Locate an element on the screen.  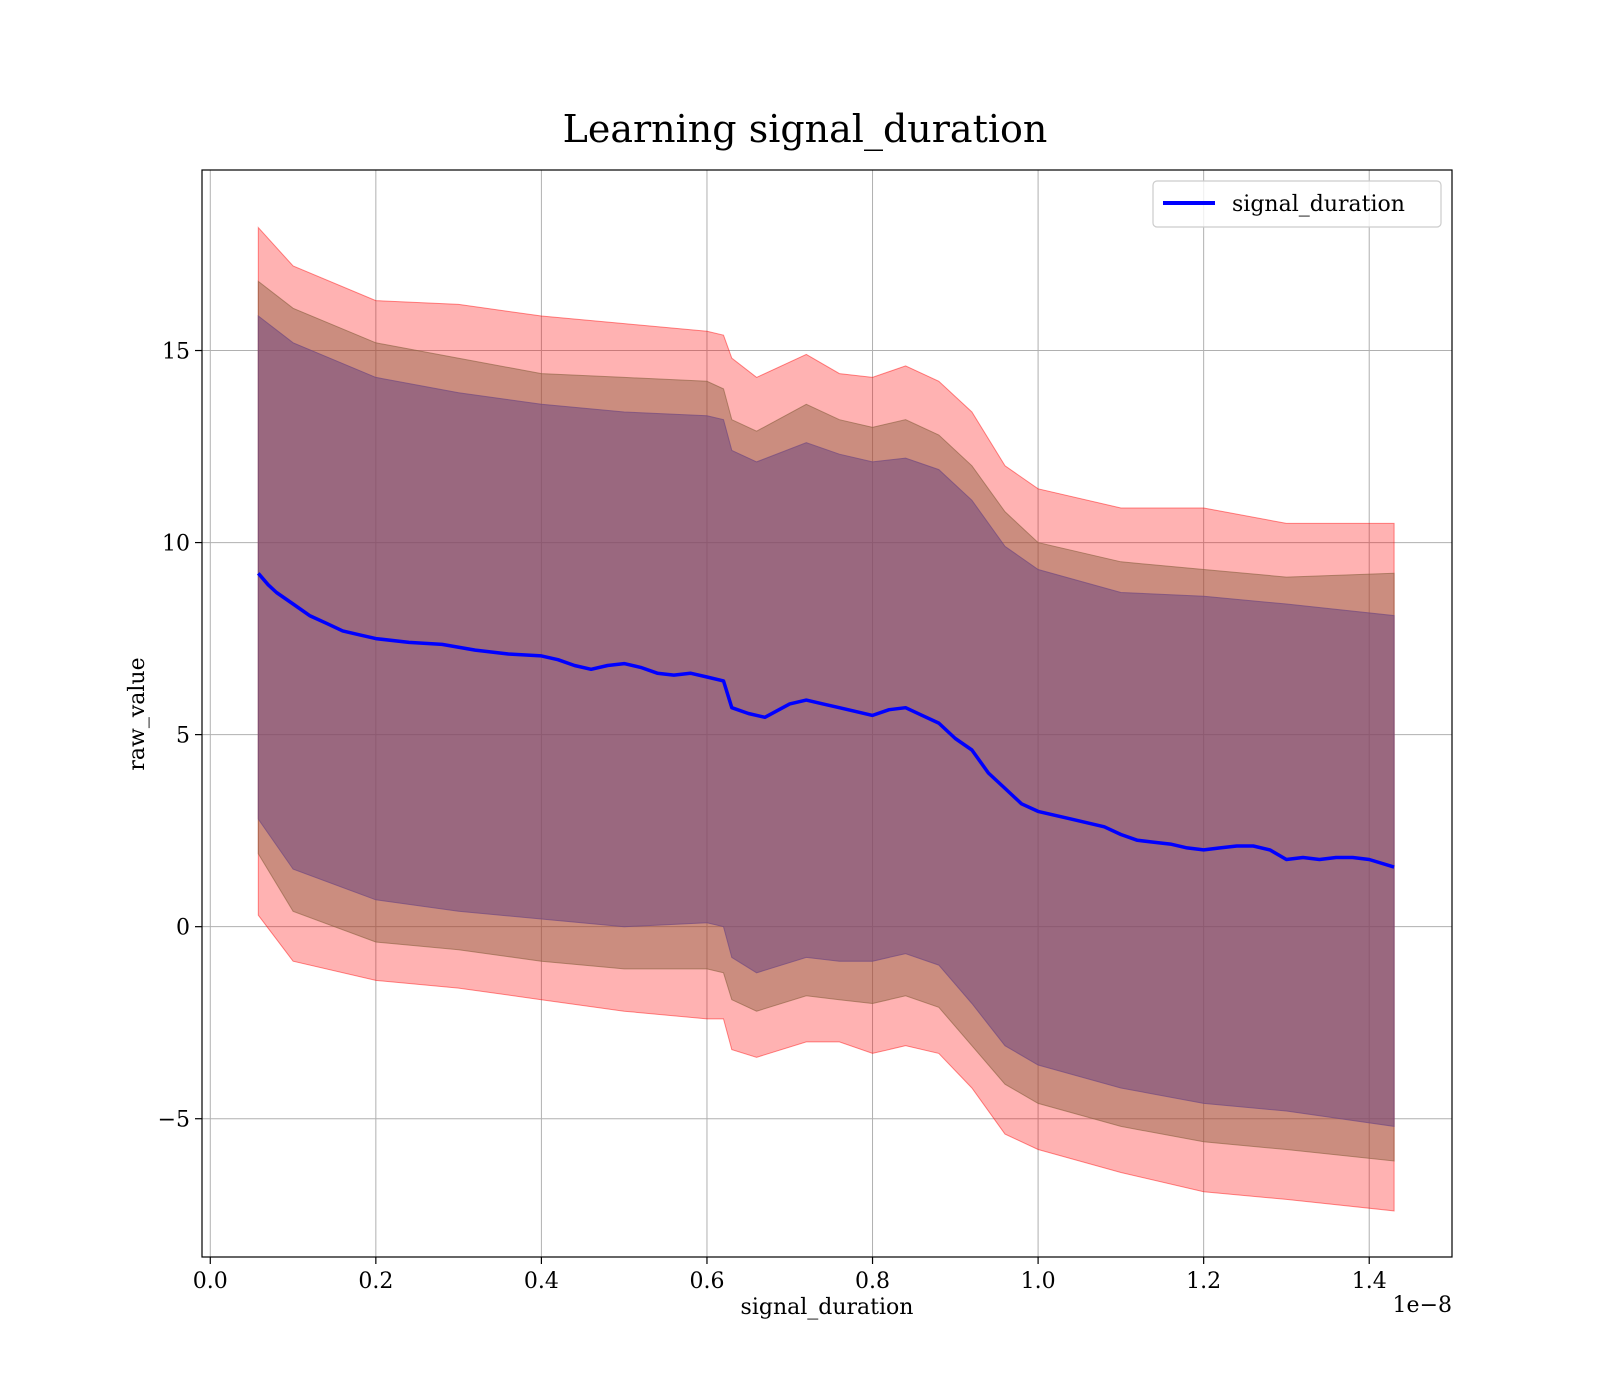
y-tick-label: 0 is located at coordinates (183, 928).